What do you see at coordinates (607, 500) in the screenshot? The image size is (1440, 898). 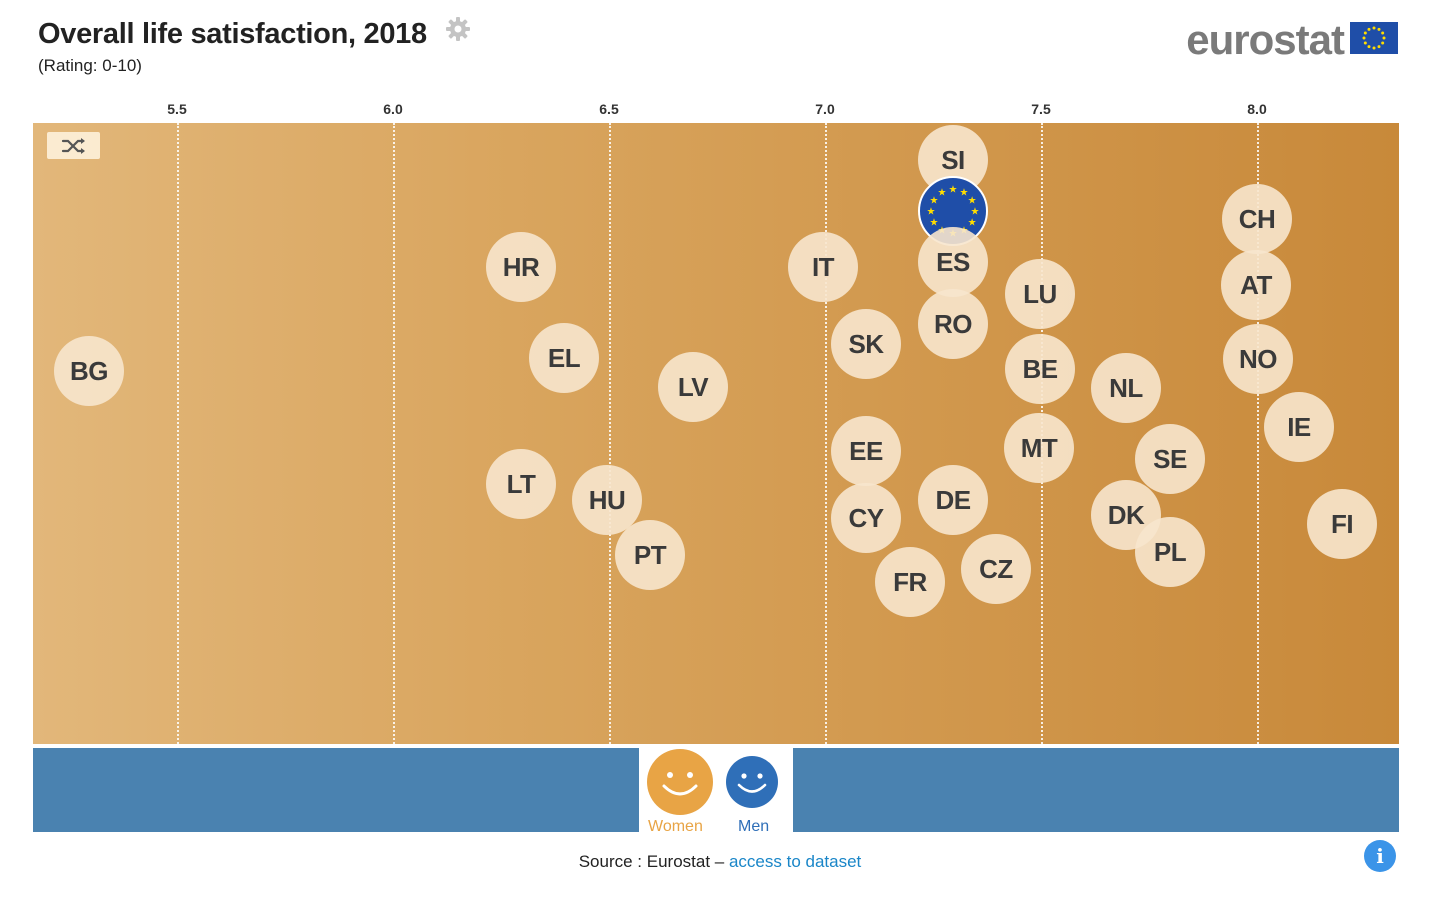 I see `point-hu: HU` at bounding box center [607, 500].